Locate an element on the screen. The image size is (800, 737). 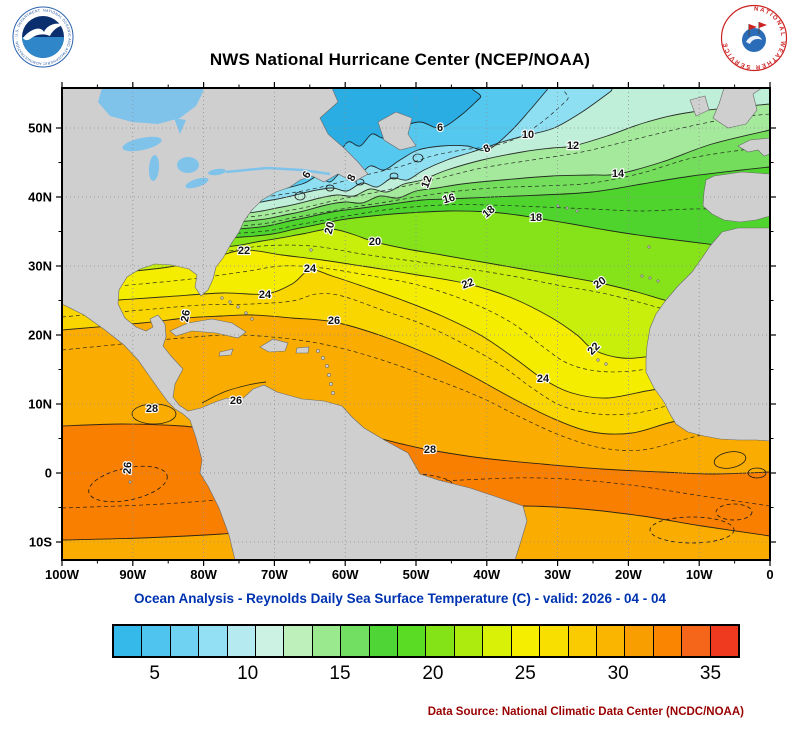
lon-axis: 100W 90W 80W 70W 60W 50W 40W 30W 20W 10W 0 is located at coordinates (409, 576).